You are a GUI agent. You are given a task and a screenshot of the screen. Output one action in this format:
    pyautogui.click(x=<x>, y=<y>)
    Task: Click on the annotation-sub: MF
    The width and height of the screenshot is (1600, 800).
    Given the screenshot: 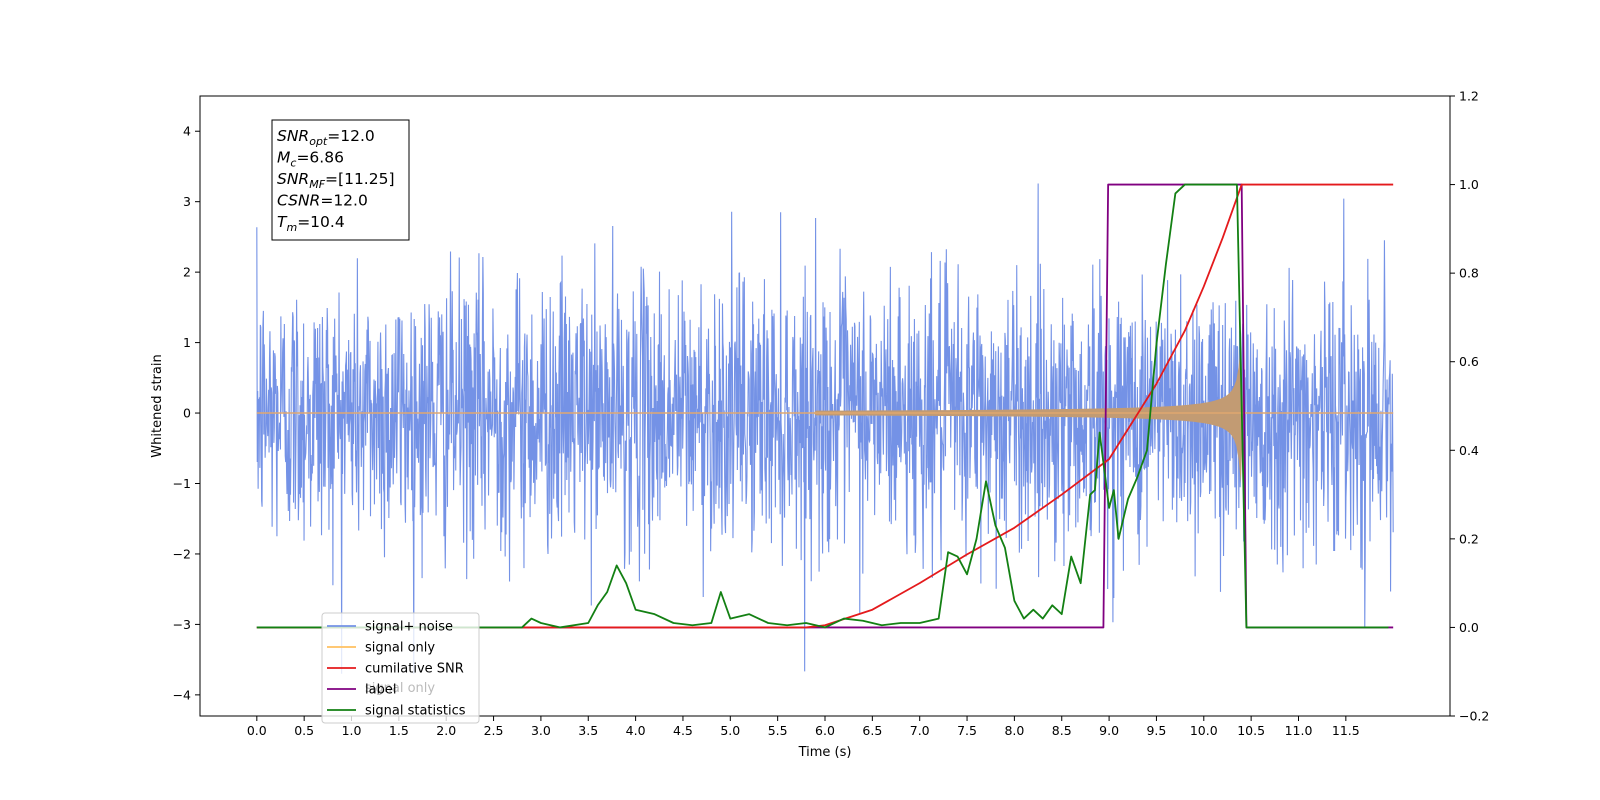 What is the action you would take?
    pyautogui.click(x=317, y=184)
    